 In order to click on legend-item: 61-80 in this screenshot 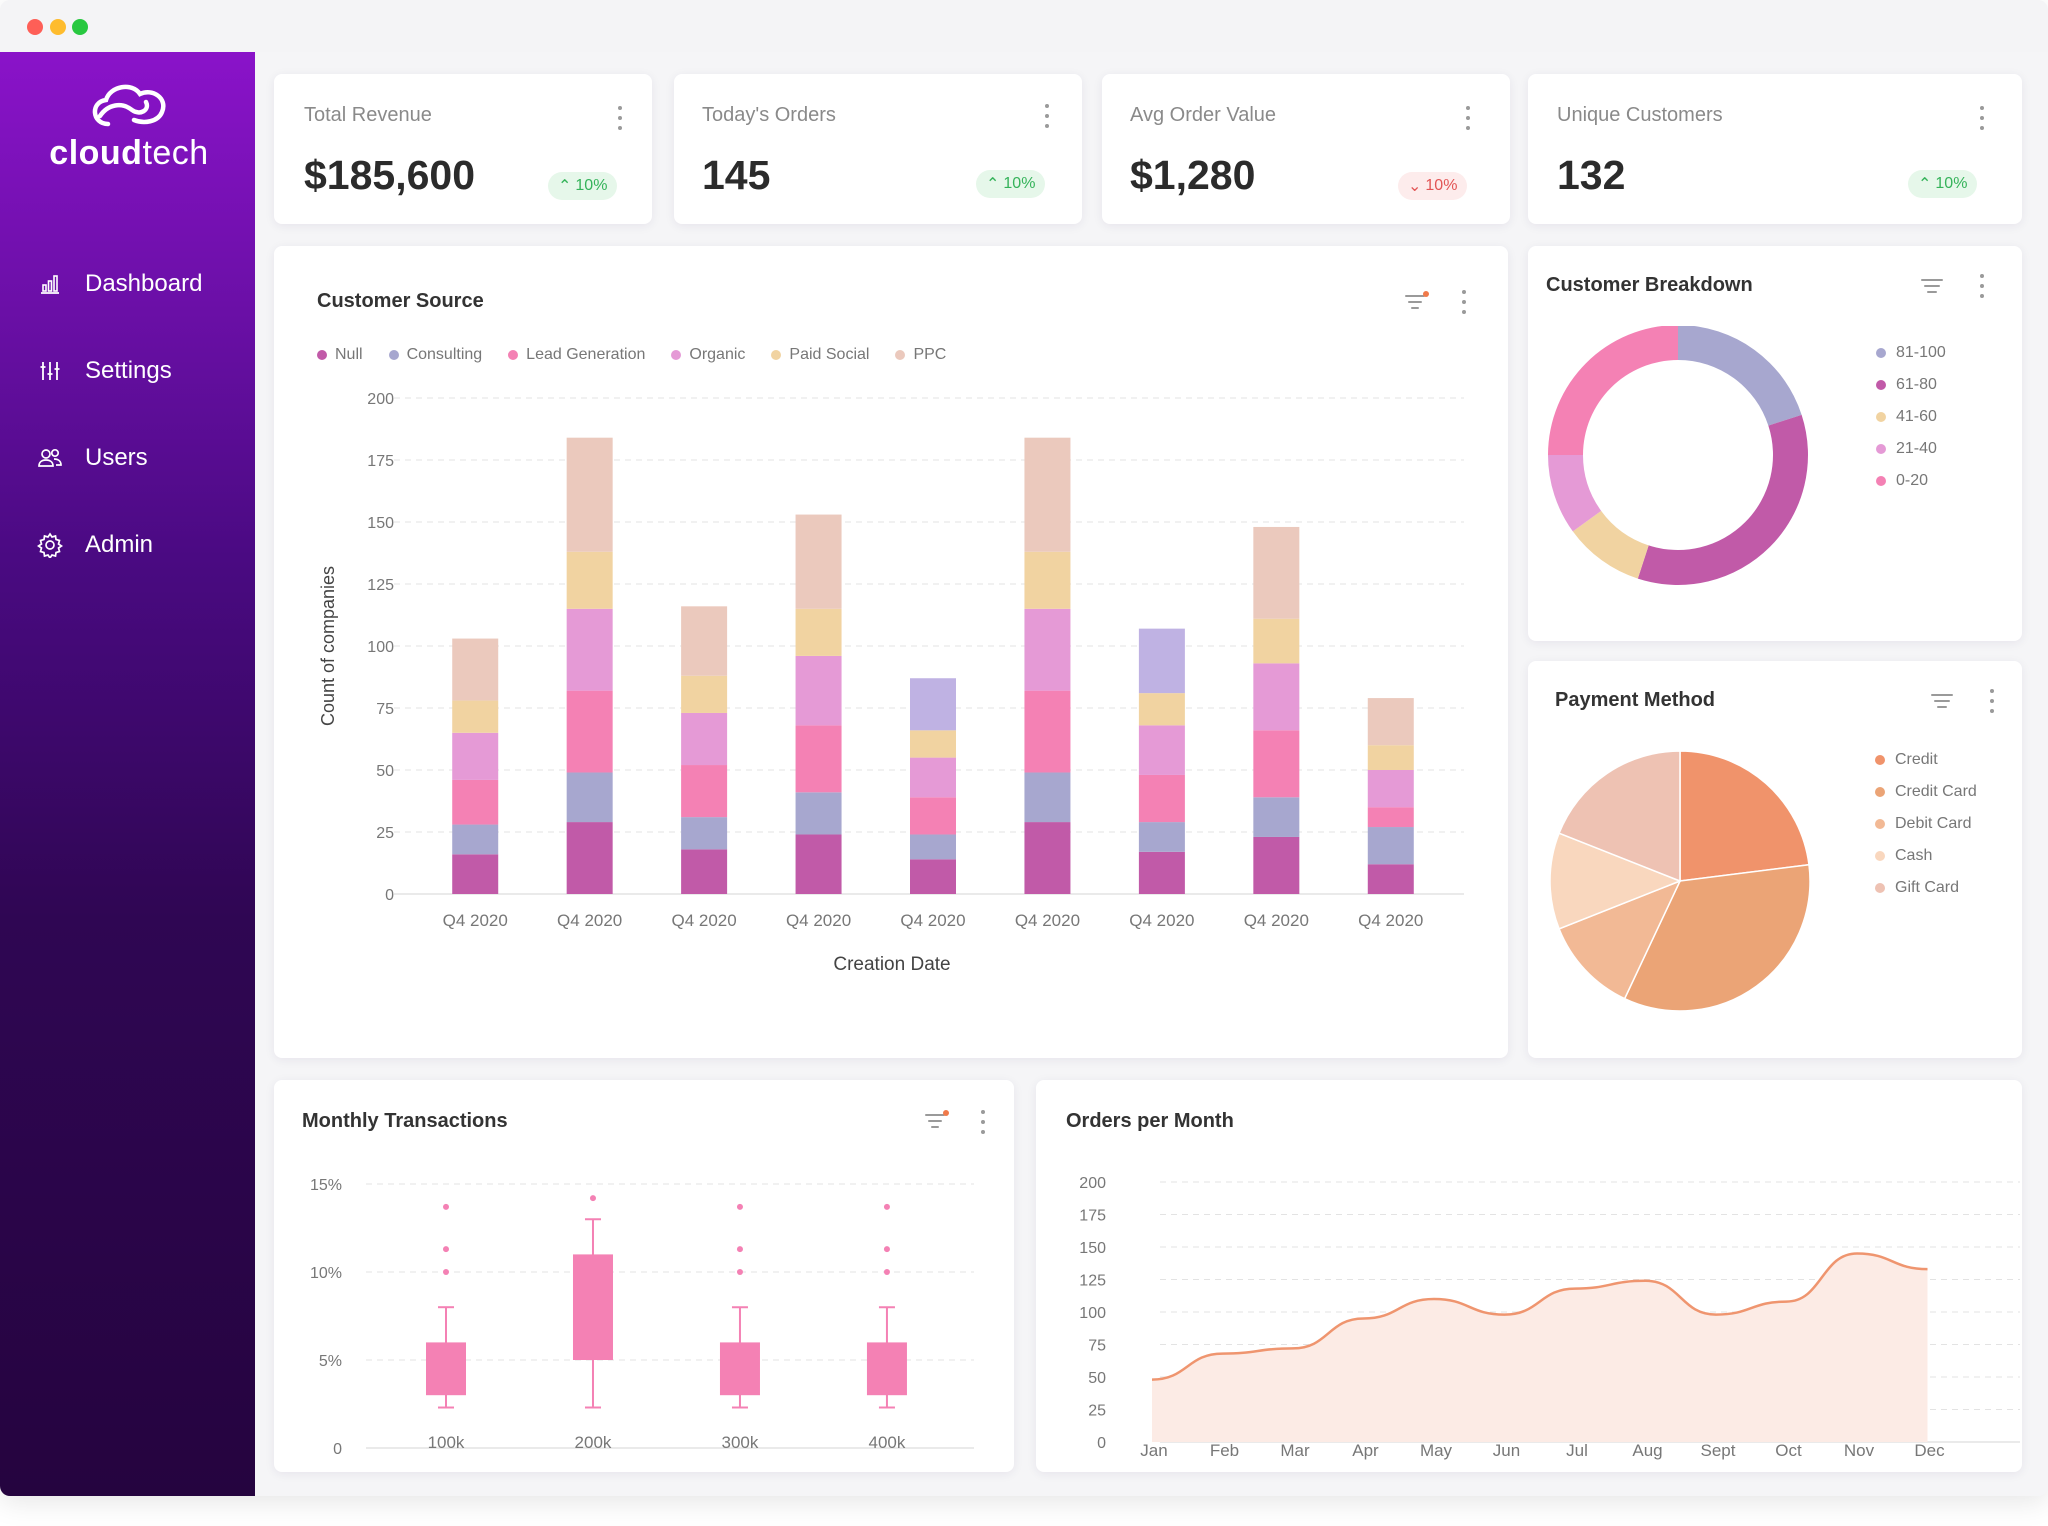, I will do `click(1911, 385)`.